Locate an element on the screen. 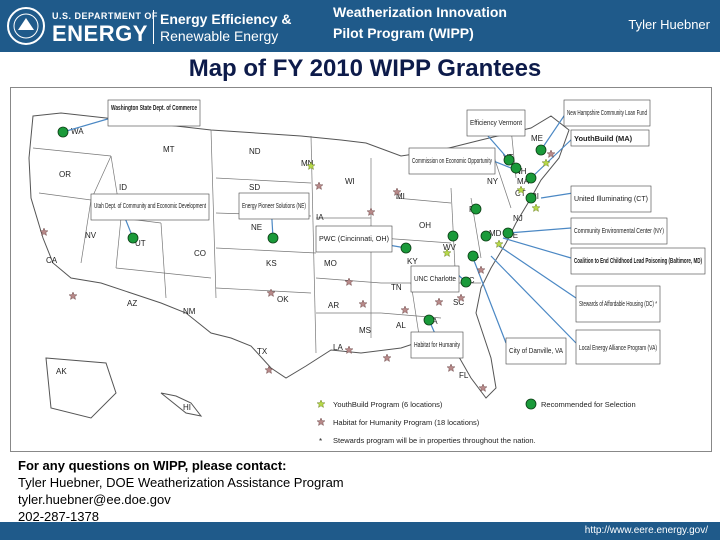 The height and width of the screenshot is (540, 720). state-label: AK is located at coordinates (61, 371).